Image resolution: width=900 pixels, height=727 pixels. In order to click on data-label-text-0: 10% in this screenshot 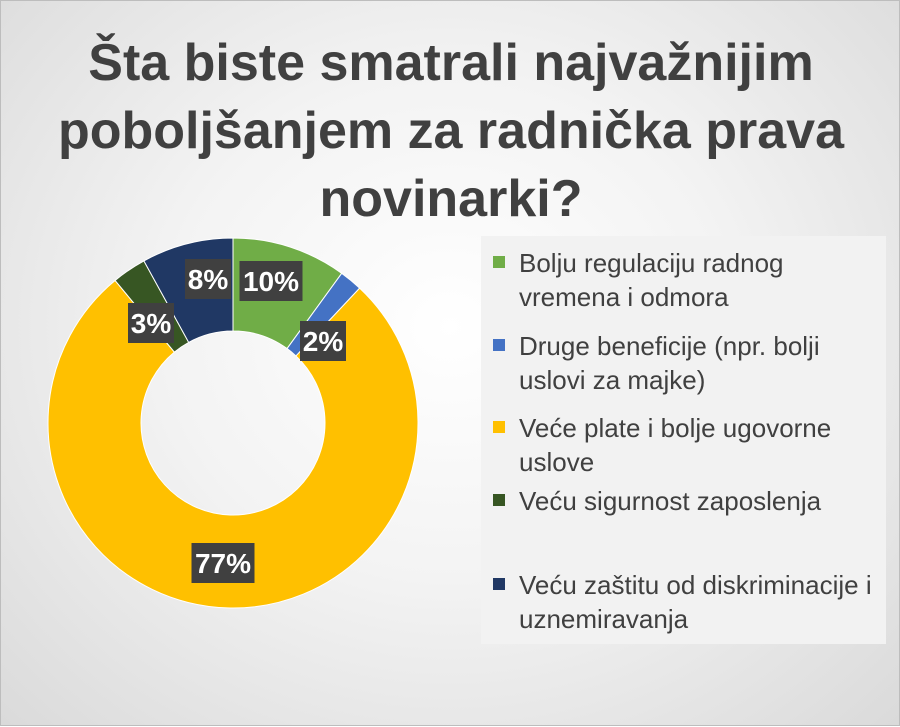, I will do `click(271, 281)`.